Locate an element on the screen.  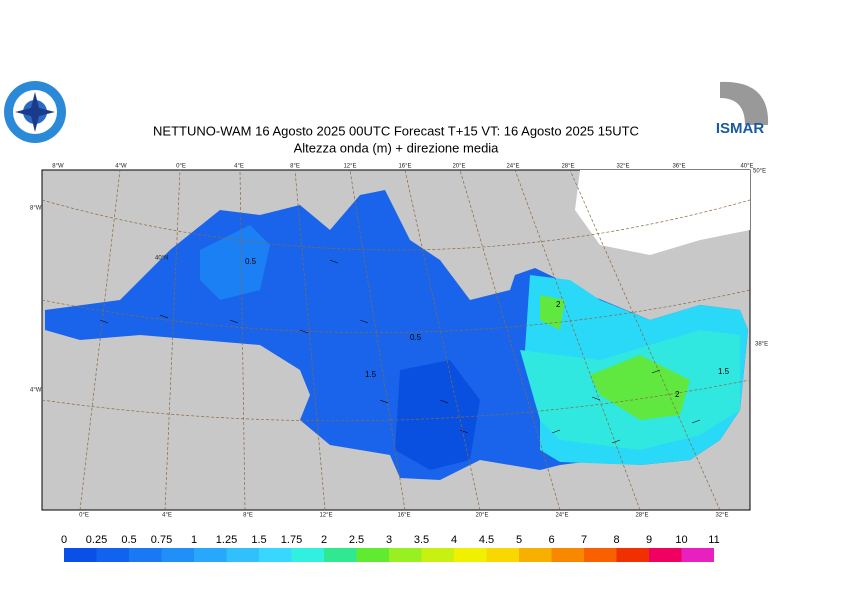
lon-label: 36°E is located at coordinates (678, 167).